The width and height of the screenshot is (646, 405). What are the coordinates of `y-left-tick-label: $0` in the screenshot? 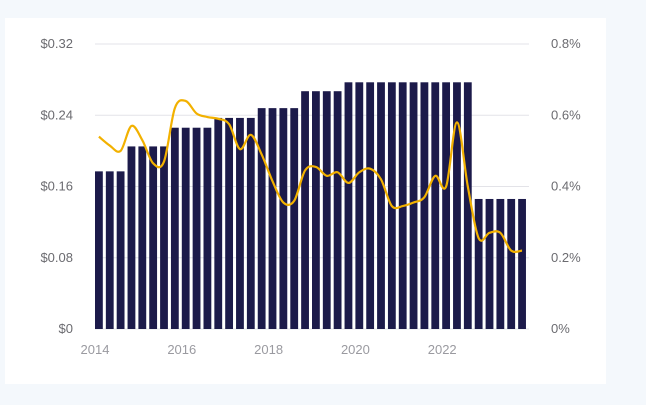 It's located at (66, 328).